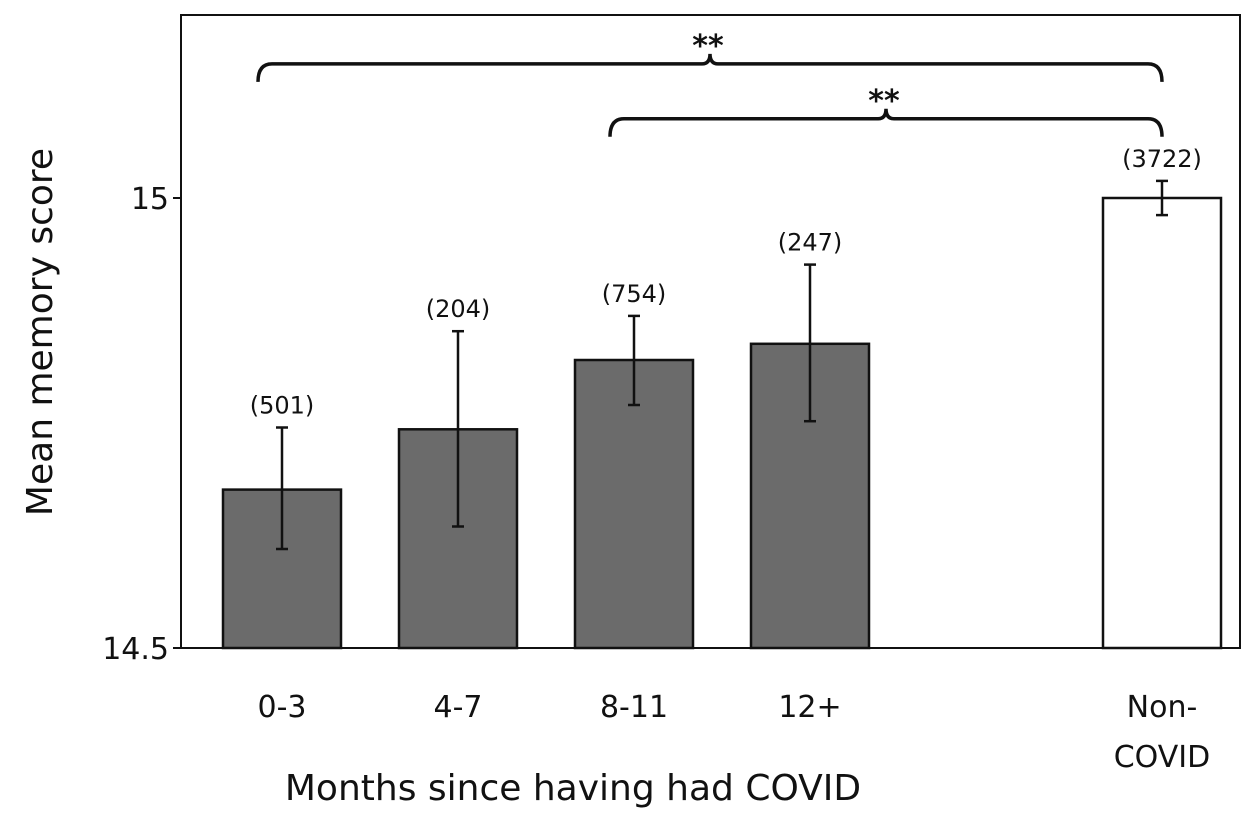 This screenshot has height=816, width=1245. What do you see at coordinates (734, 732) in the screenshot?
I see `x-axis-ticks: 0-3 4-7 8-11 12+ Non- COVID` at bounding box center [734, 732].